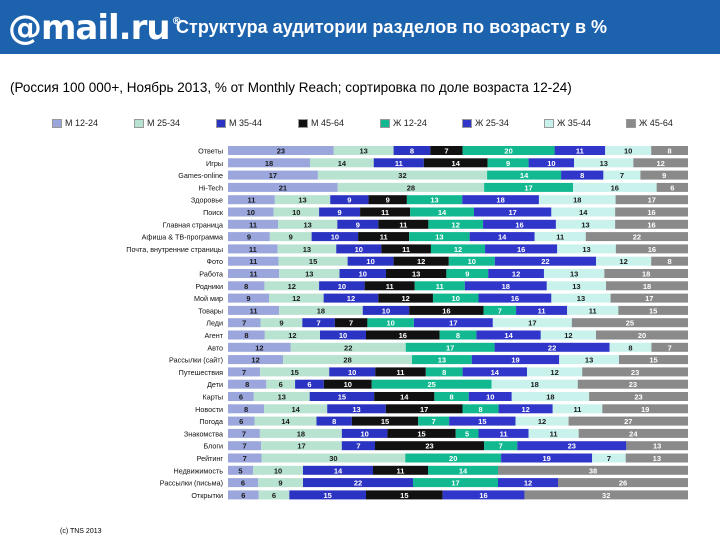 The height and width of the screenshot is (540, 720). What do you see at coordinates (214, 163) in the screenshot?
I see `category-label: Игры` at bounding box center [214, 163].